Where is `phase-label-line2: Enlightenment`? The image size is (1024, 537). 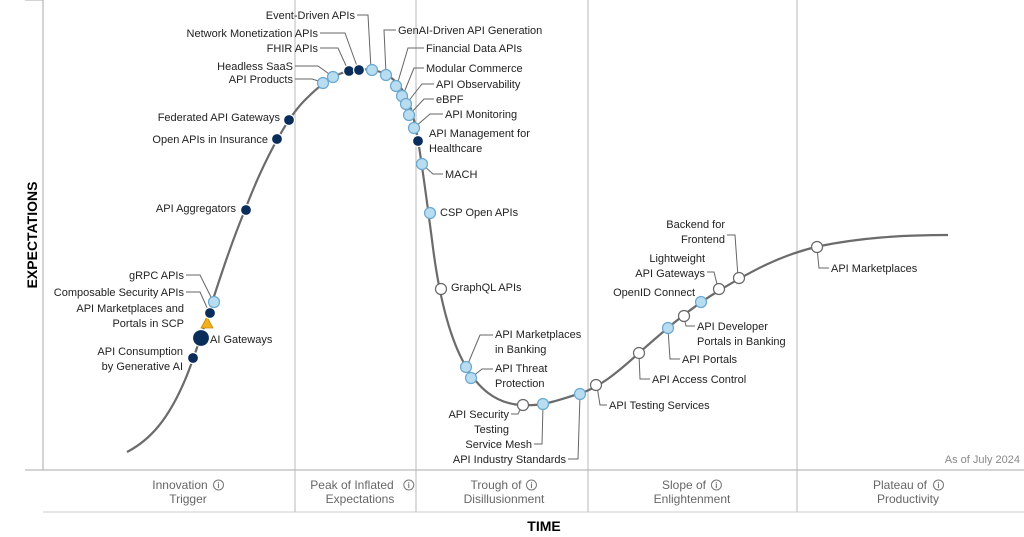
phase-label-line2: Enlightenment is located at coordinates (692, 499).